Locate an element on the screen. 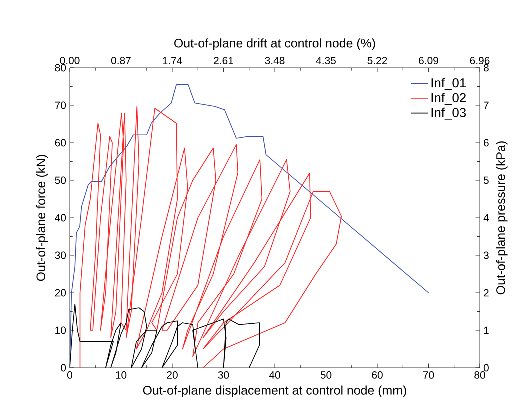  legend-label: Inf_02 is located at coordinates (449, 99).